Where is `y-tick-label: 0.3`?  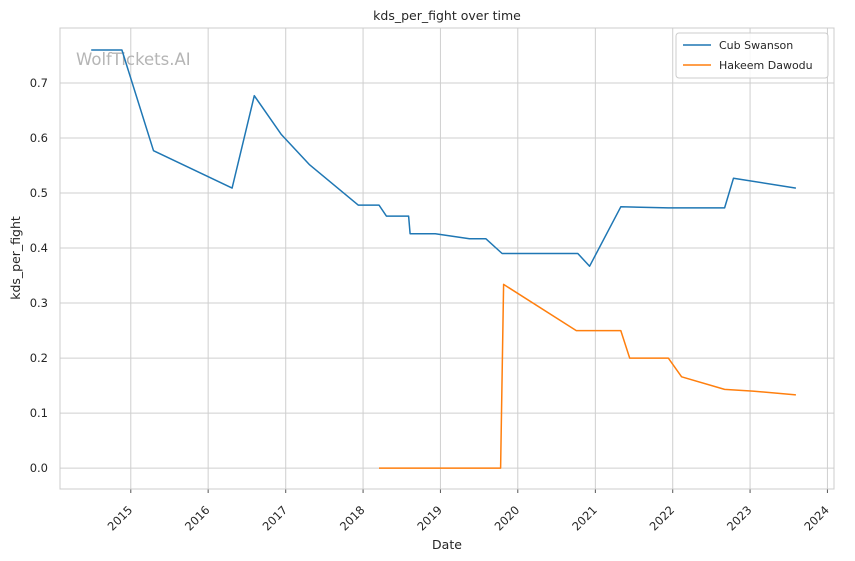
y-tick-label: 0.3 is located at coordinates (39, 303).